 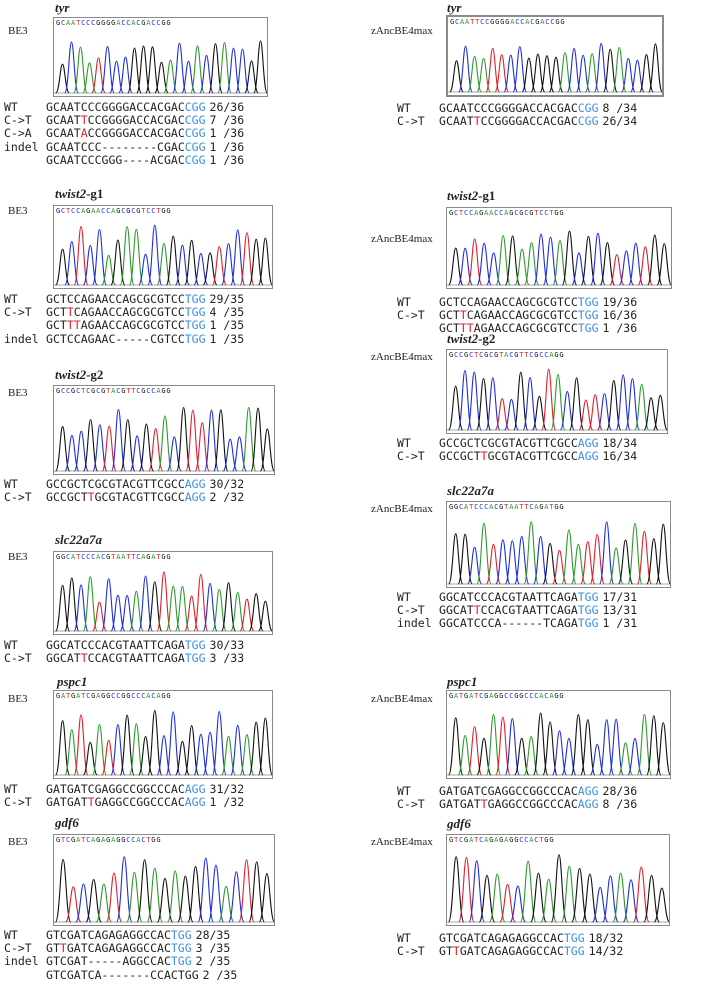 What do you see at coordinates (124, 645) in the screenshot?
I see `allele-row: WT GGCATCCCACGTAATTCAGATGG 30/33` at bounding box center [124, 645].